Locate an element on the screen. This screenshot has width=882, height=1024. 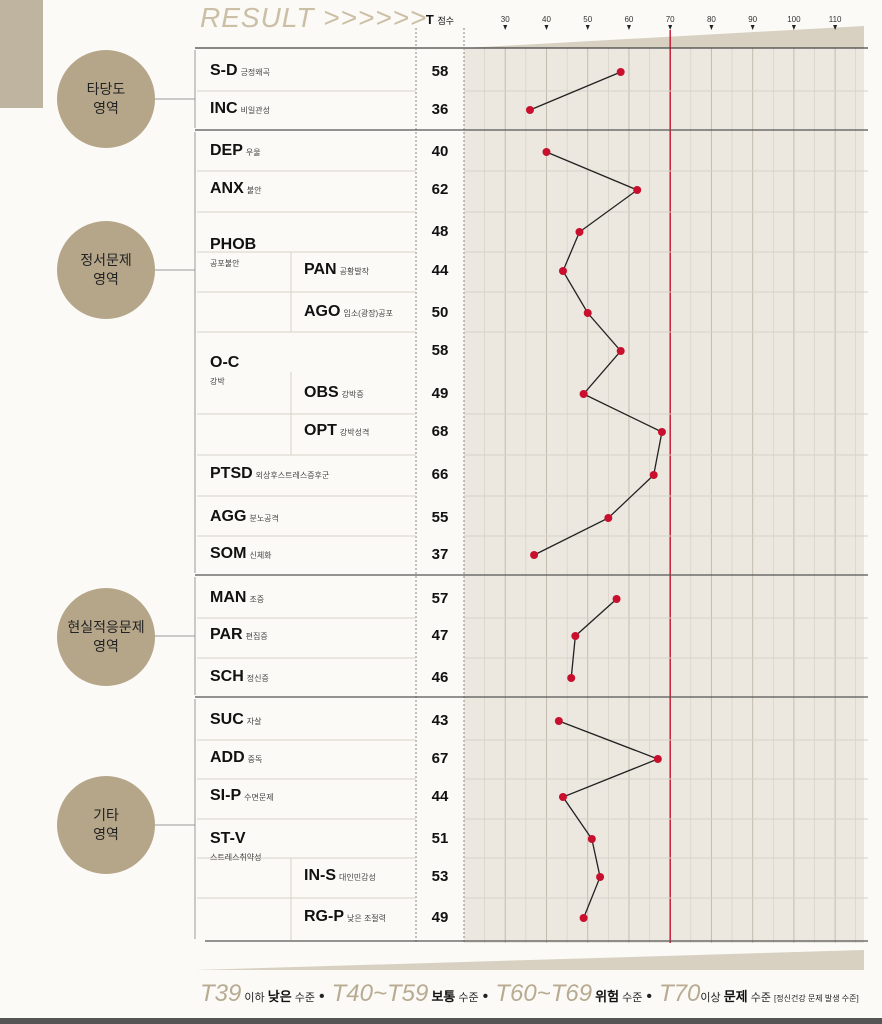
row-subtitle: 불안 is located at coordinates (254, 190).